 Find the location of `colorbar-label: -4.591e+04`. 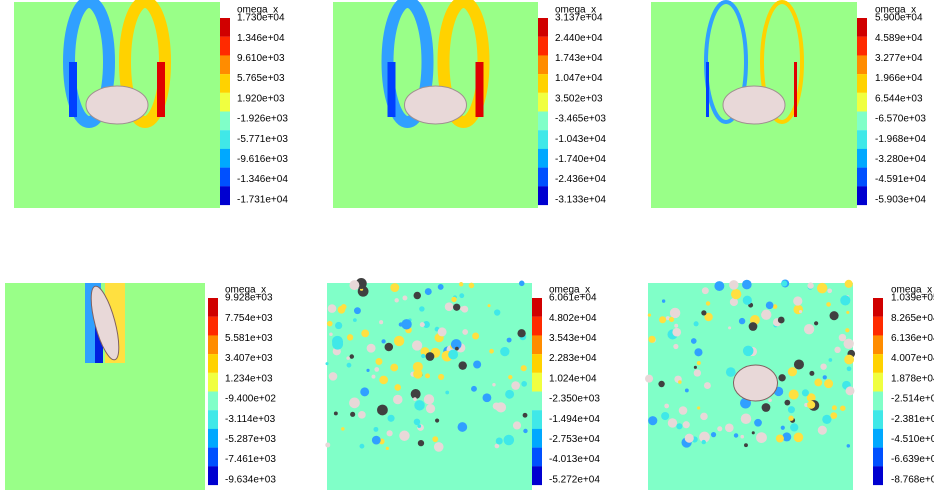

colorbar-label: -4.591e+04 is located at coordinates (900, 179).